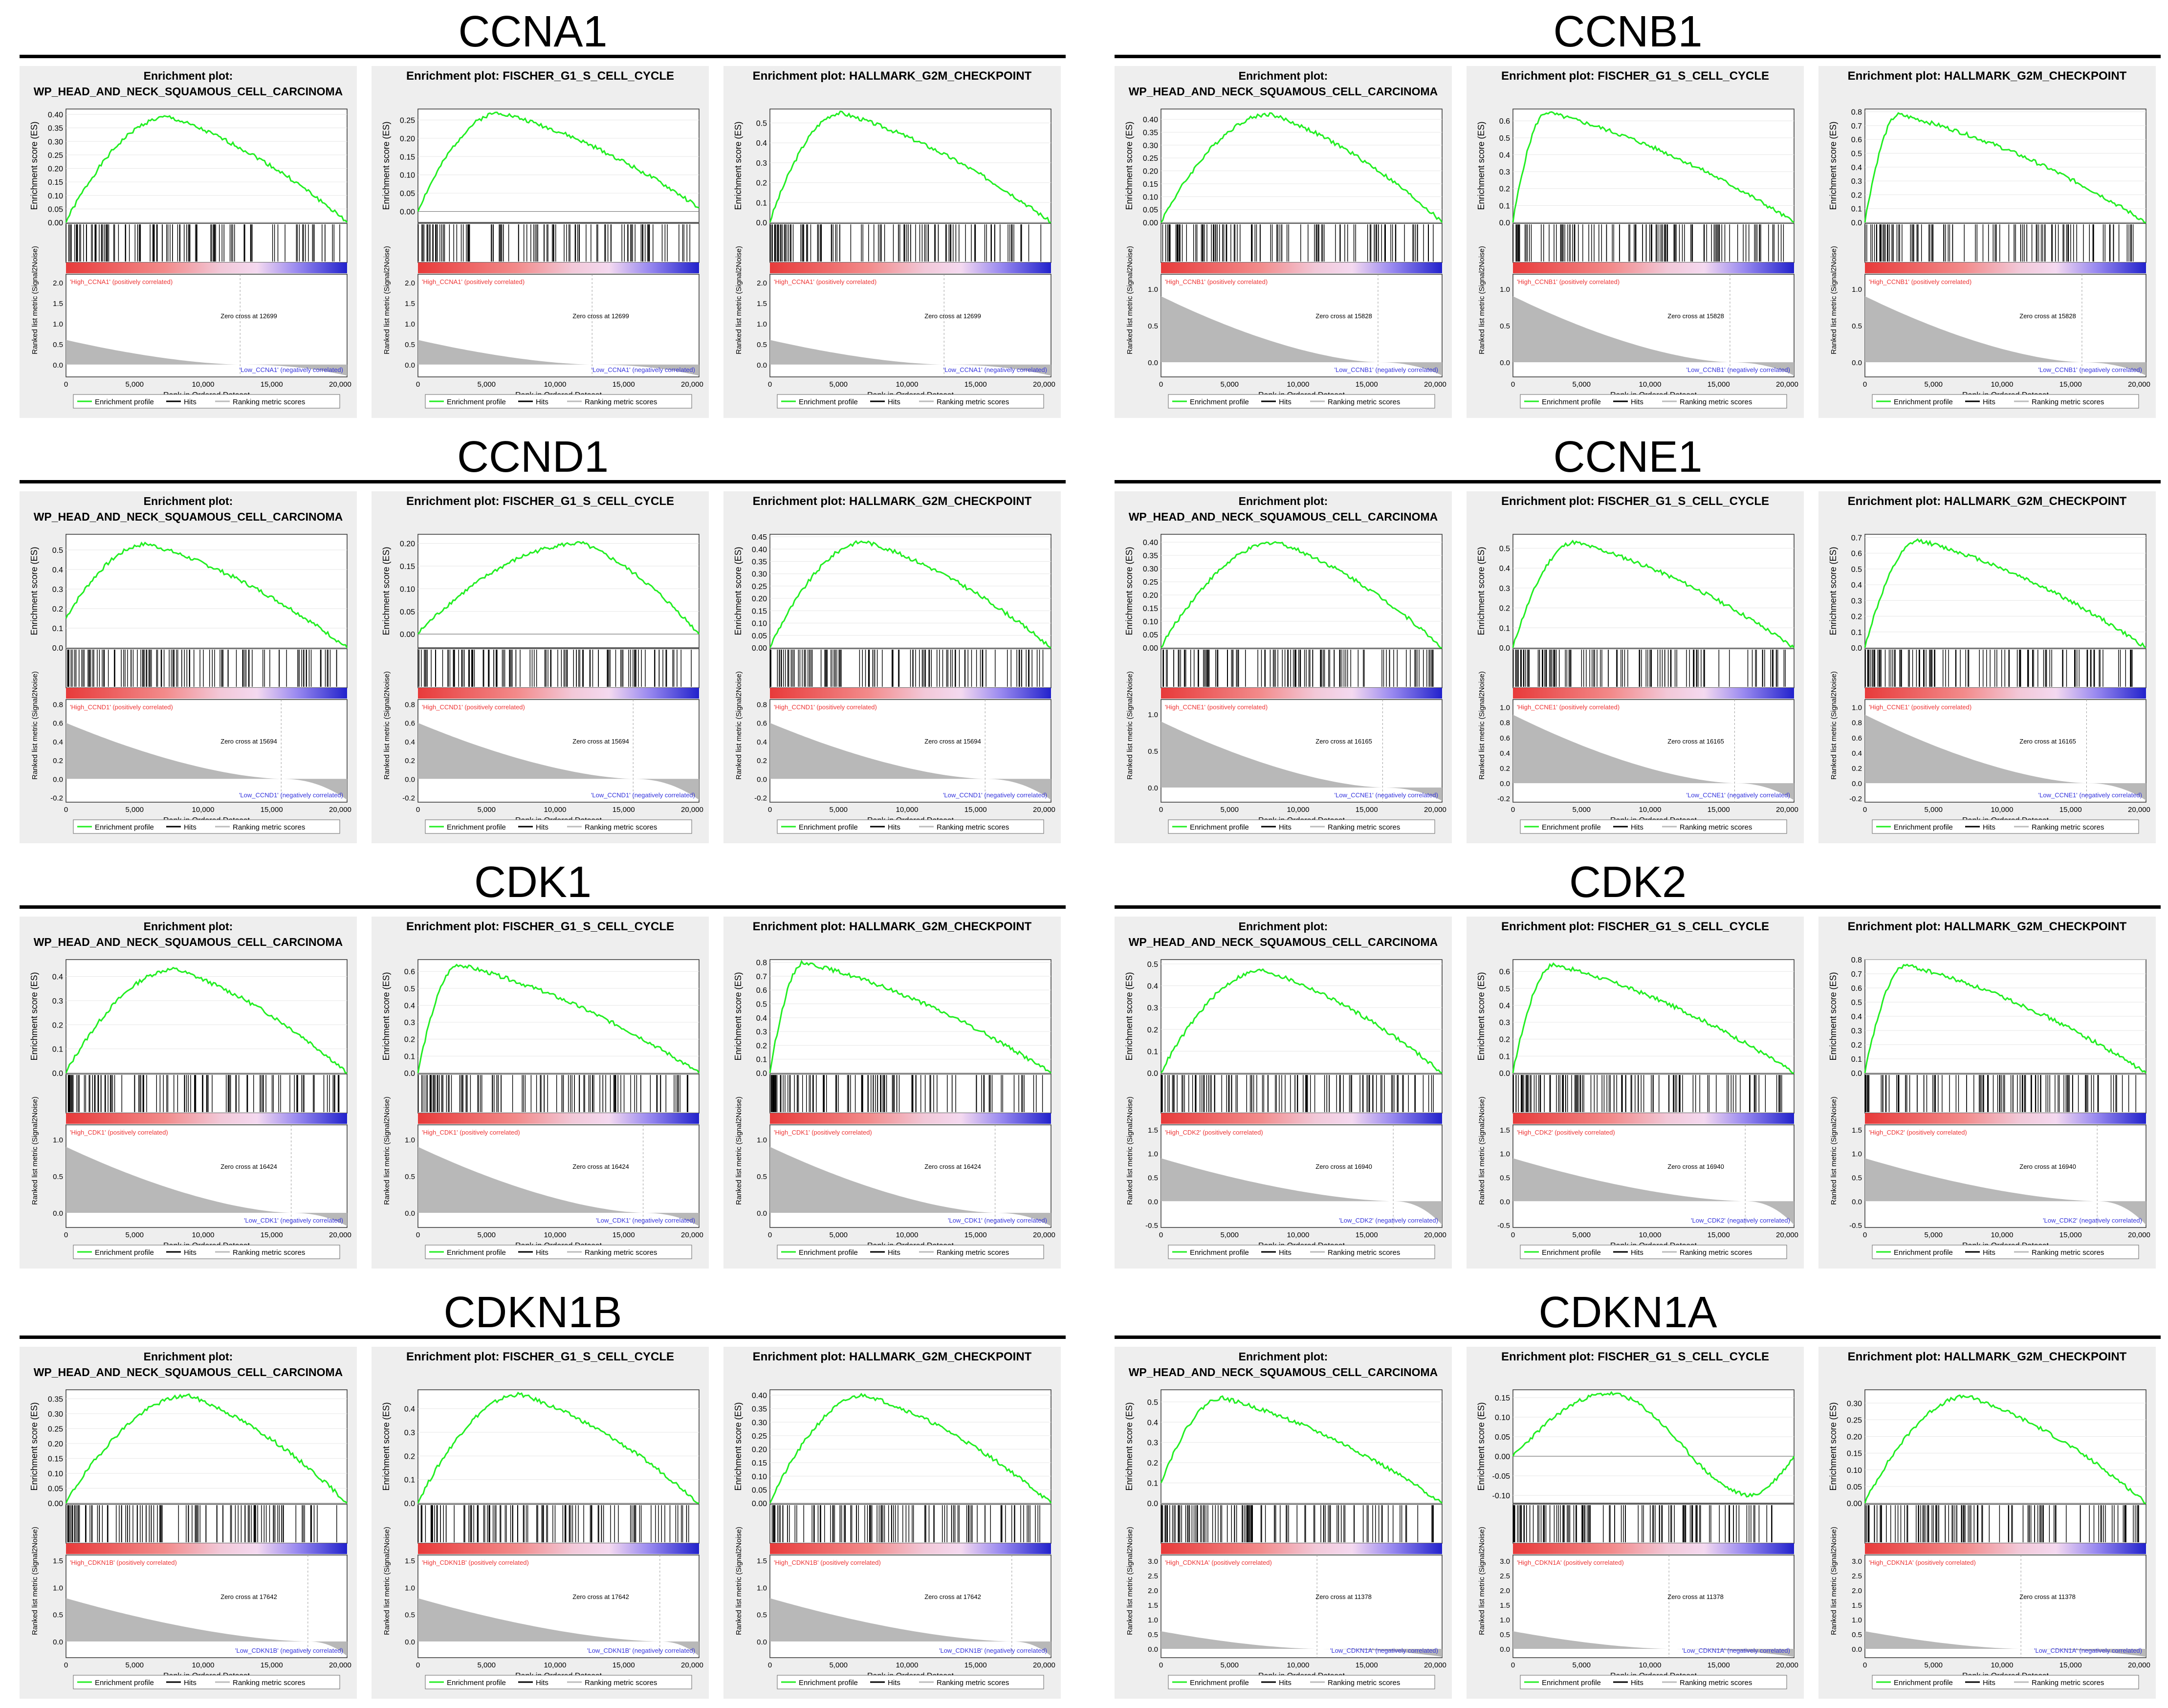 The image size is (2168, 1708). What do you see at coordinates (1505, 121) in the screenshot?
I see `es-tick-label: 0.6` at bounding box center [1505, 121].